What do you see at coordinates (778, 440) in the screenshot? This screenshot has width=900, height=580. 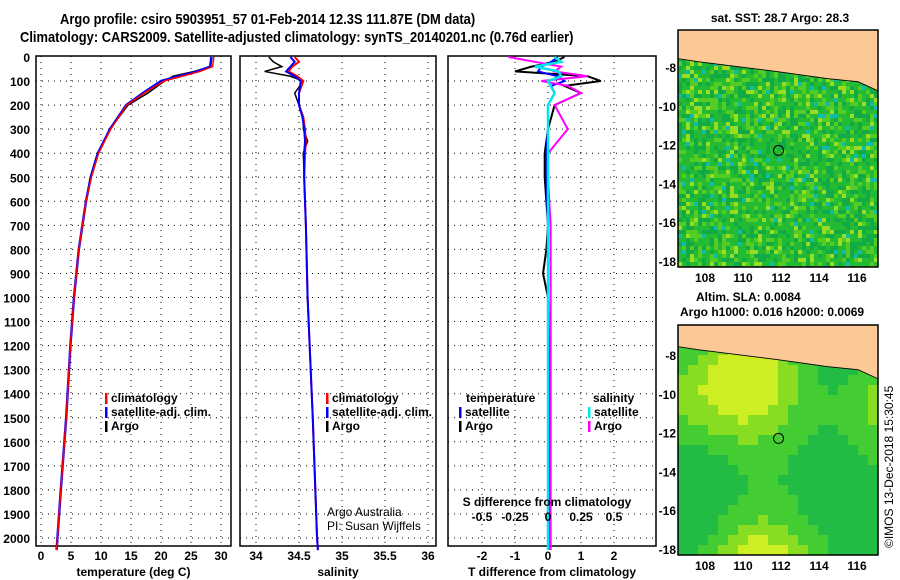 I see `map-frame` at bounding box center [778, 440].